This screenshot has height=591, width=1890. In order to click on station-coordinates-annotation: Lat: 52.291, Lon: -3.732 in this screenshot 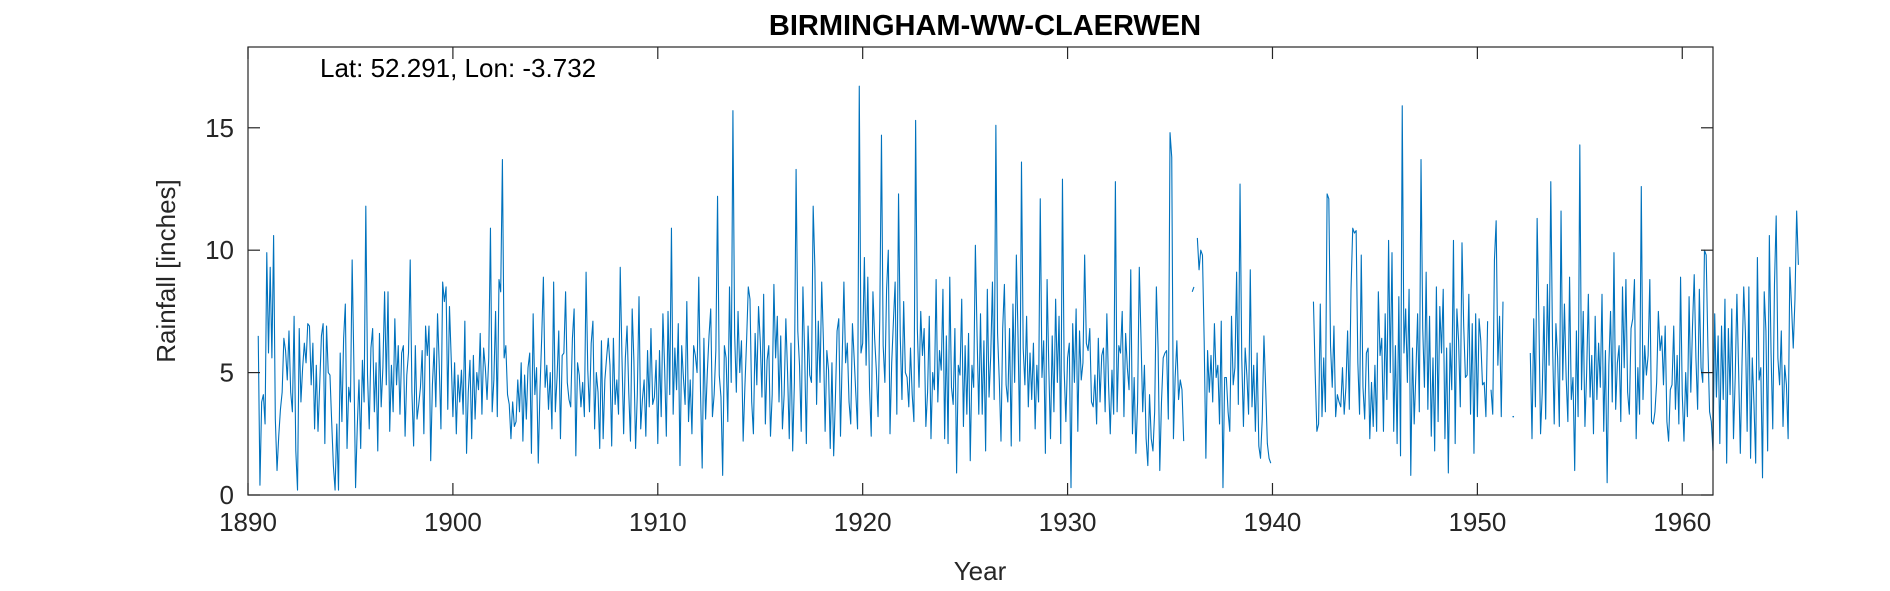, I will do `click(458, 68)`.